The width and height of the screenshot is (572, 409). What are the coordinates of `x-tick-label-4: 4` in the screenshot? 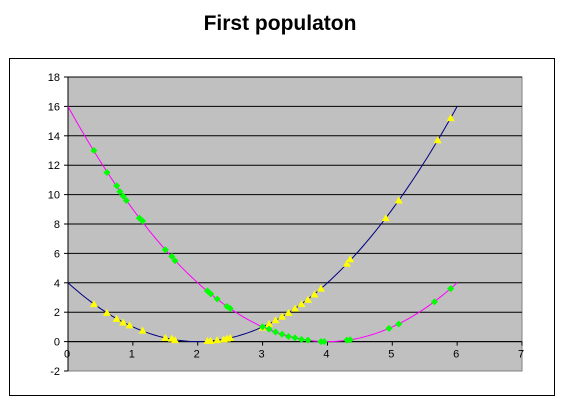 It's located at (326, 355).